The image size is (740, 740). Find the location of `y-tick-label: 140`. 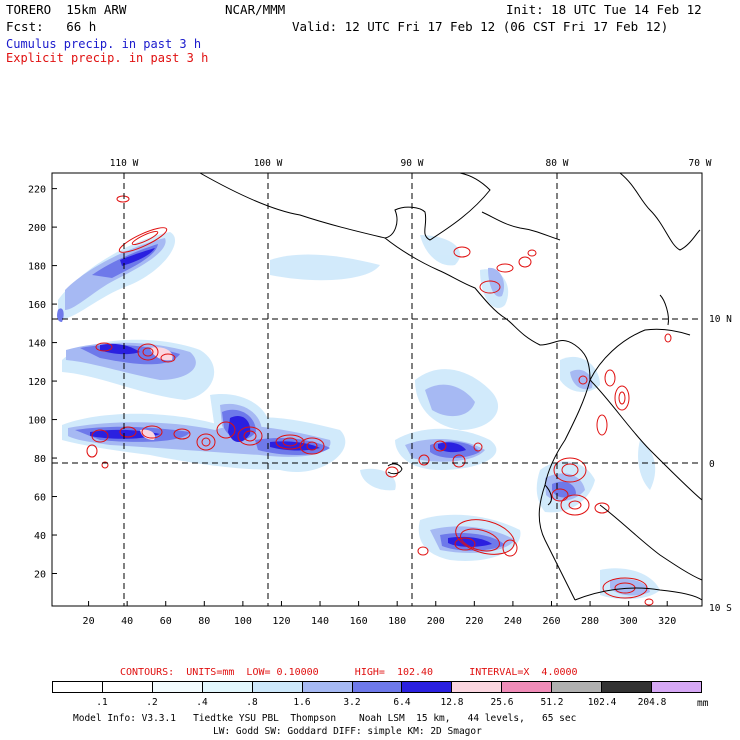

y-tick-label: 140 is located at coordinates (37, 344).